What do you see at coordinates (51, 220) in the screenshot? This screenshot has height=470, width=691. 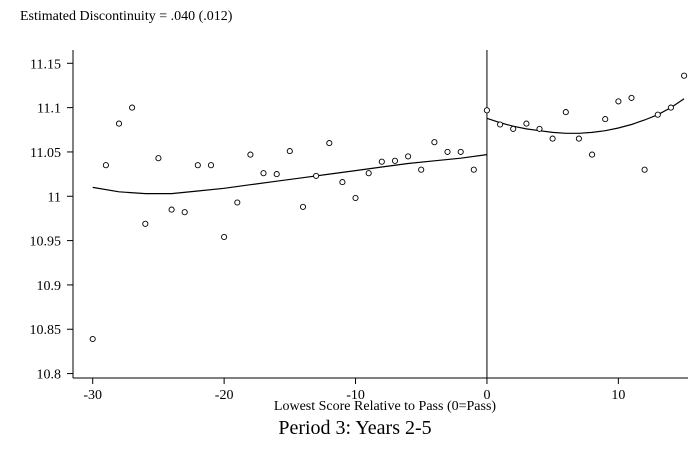 I see `y-axis-ticks: 10.8 10.85 10.9 10.95 11 11.05 11.1 11.15` at bounding box center [51, 220].